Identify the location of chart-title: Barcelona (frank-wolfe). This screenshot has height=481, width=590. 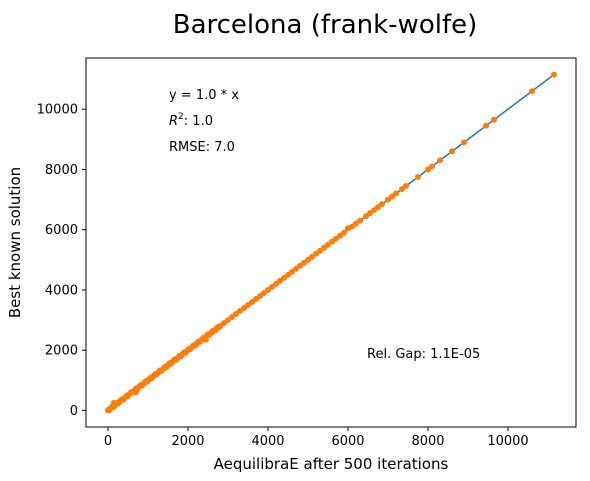
(325, 25).